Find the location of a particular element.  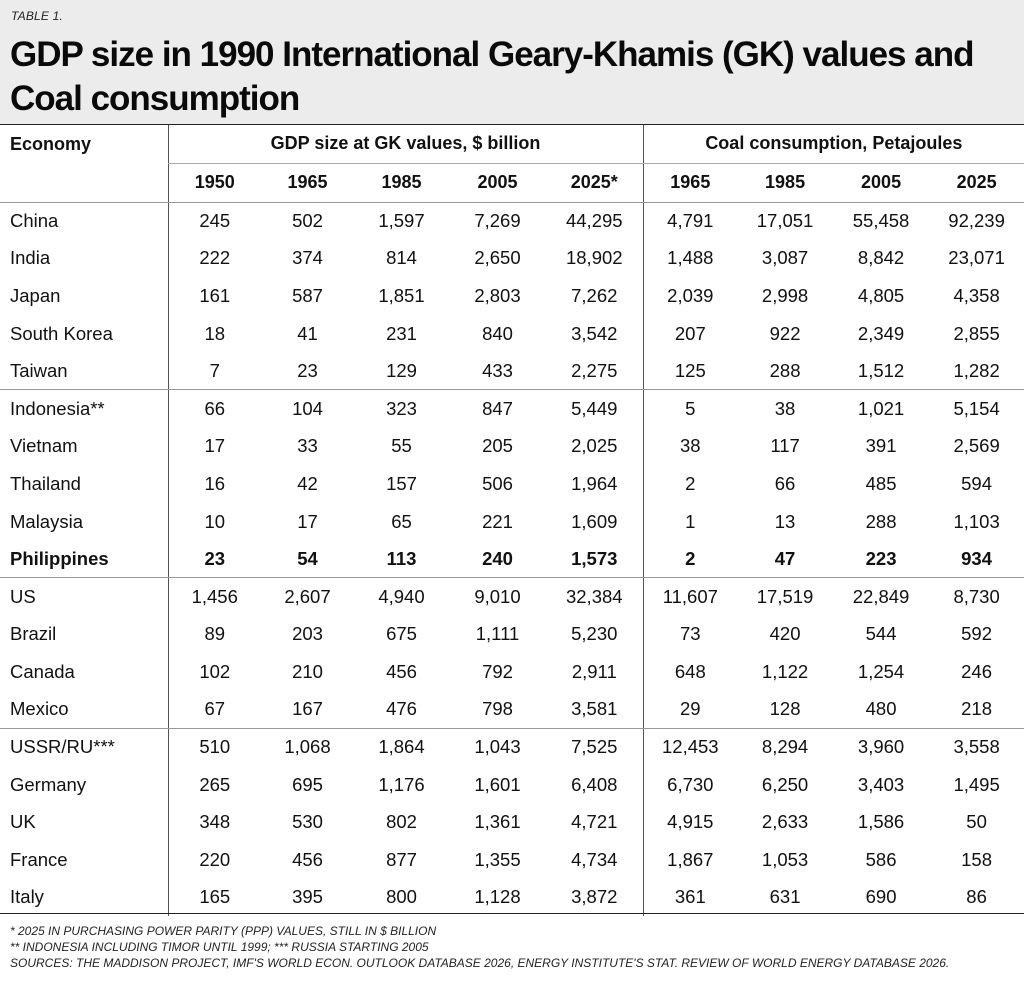

coal-cell: 6,250 is located at coordinates (785, 784).